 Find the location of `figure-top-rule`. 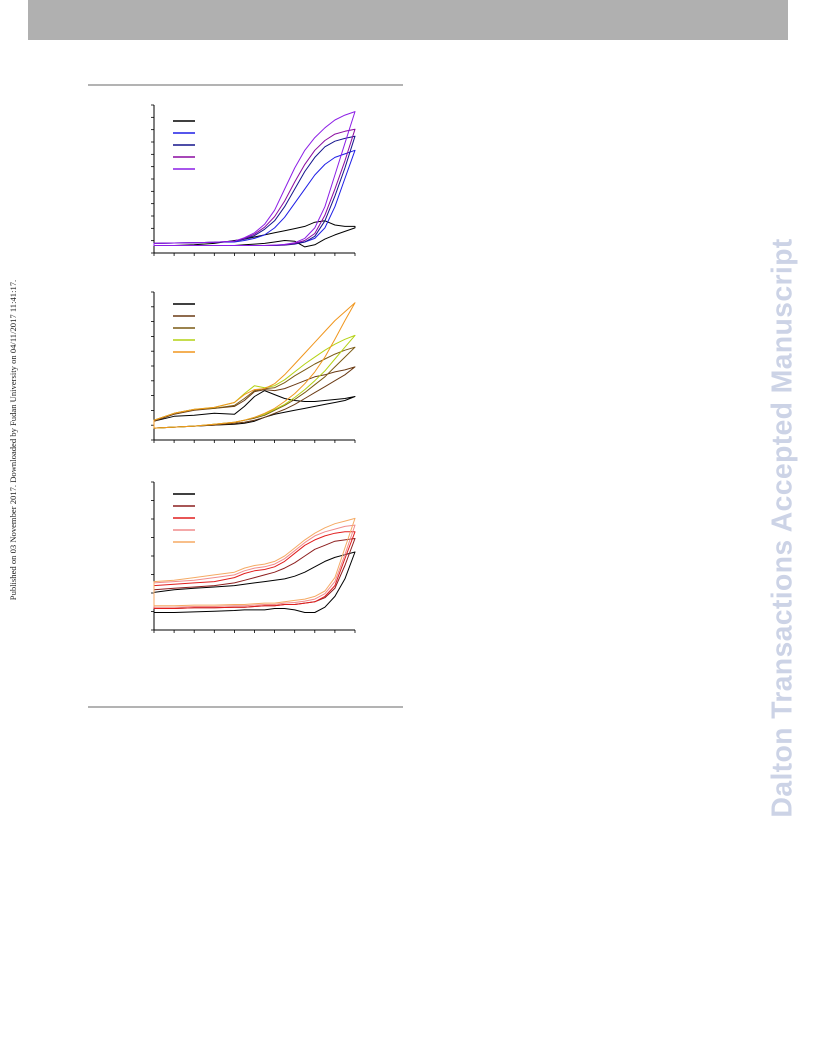

figure-top-rule is located at coordinates (245, 85).